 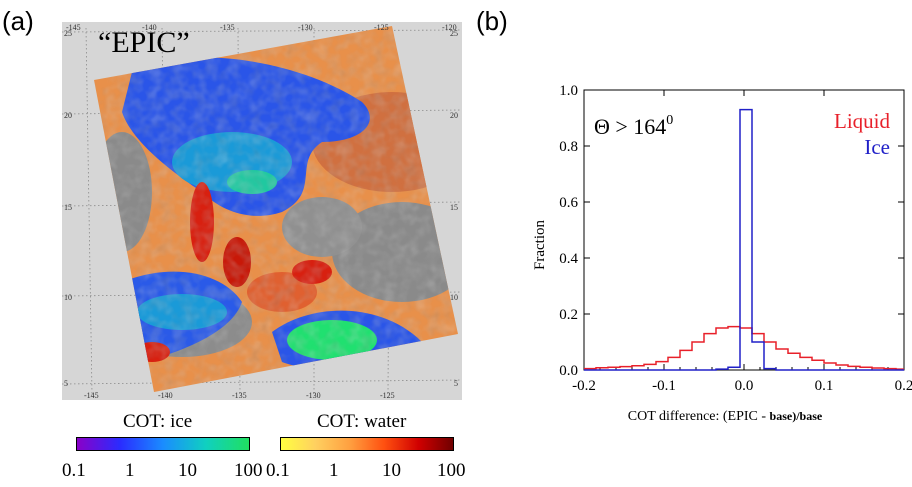 What do you see at coordinates (568, 259) in the screenshot?
I see `y-tick-label: 0.4` at bounding box center [568, 259].